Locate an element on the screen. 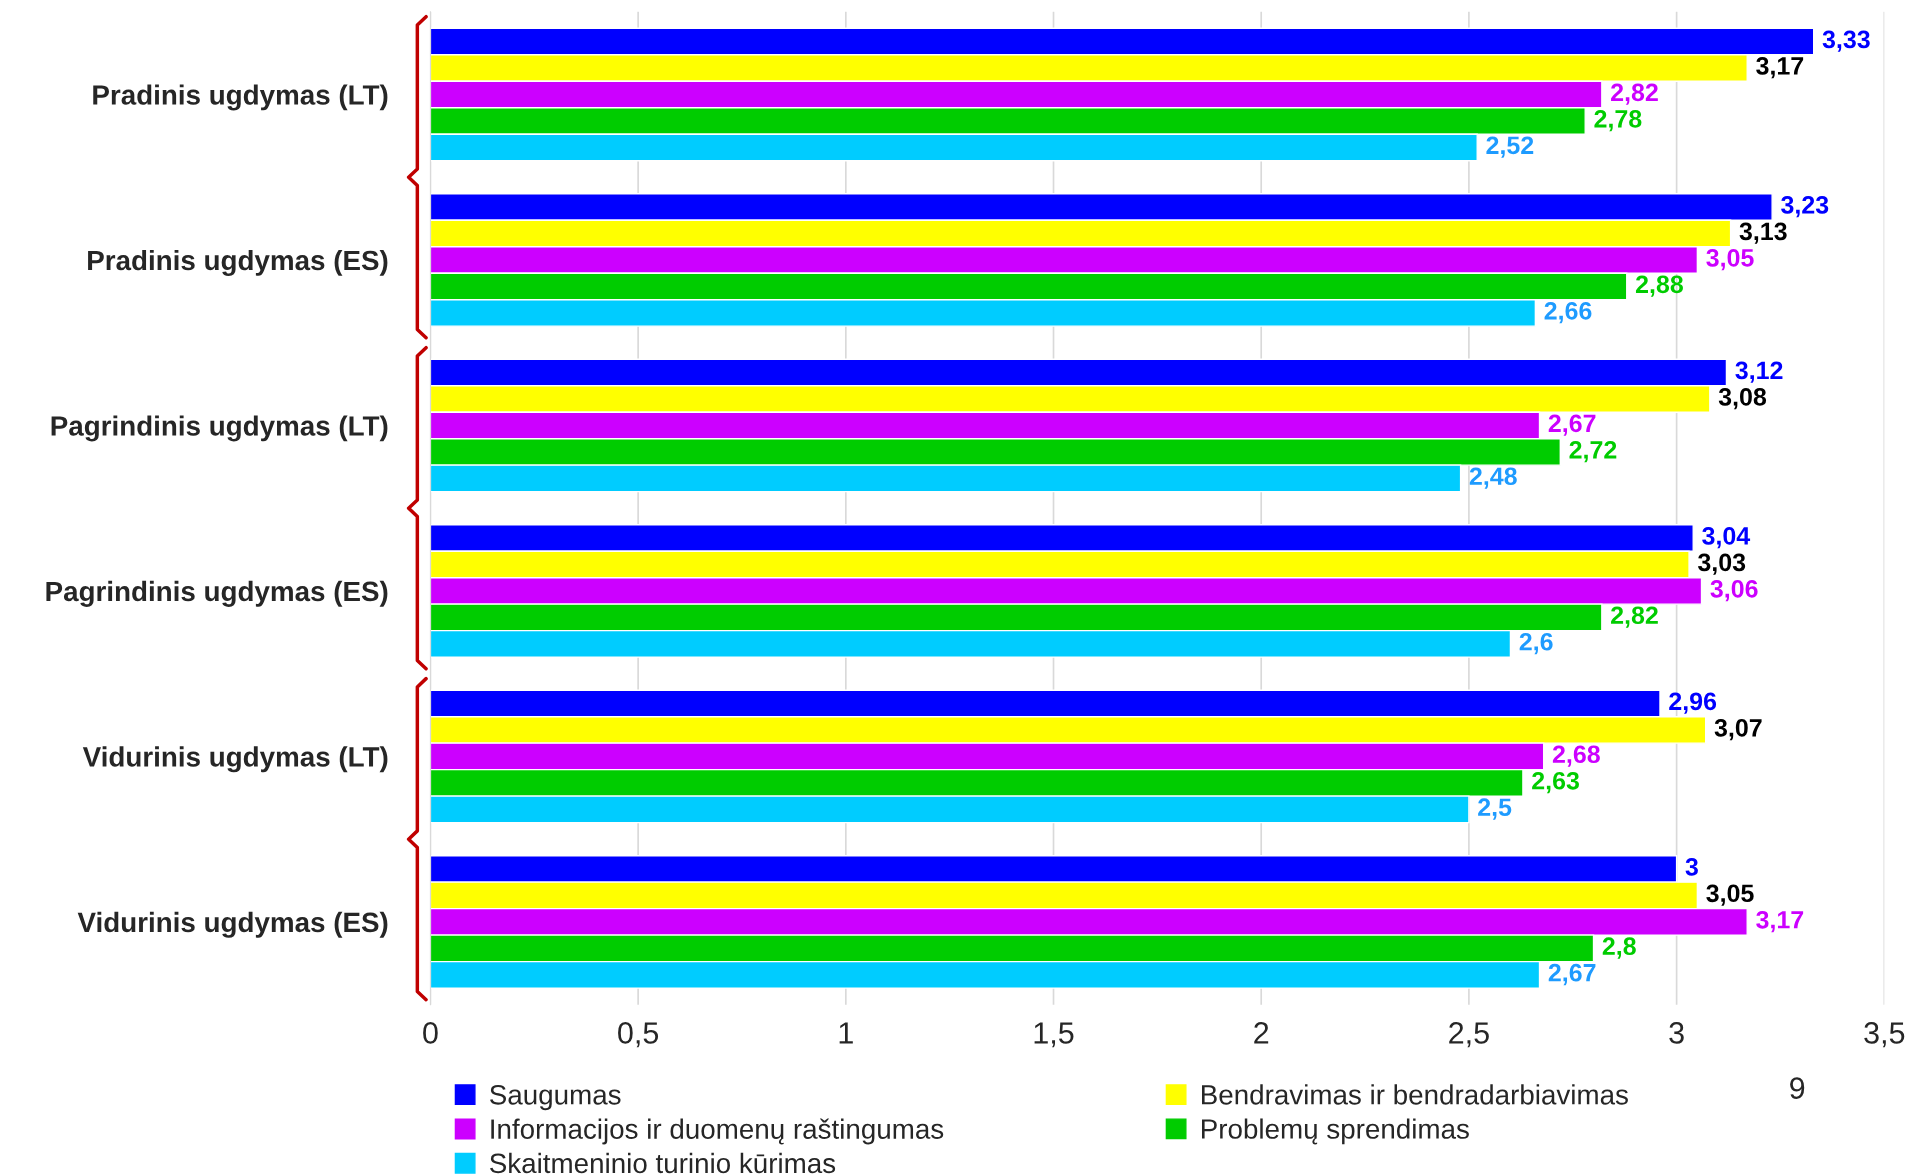 Image resolution: width=1913 pixels, height=1175 pixels. x-tick-label: 0 is located at coordinates (430, 1033).